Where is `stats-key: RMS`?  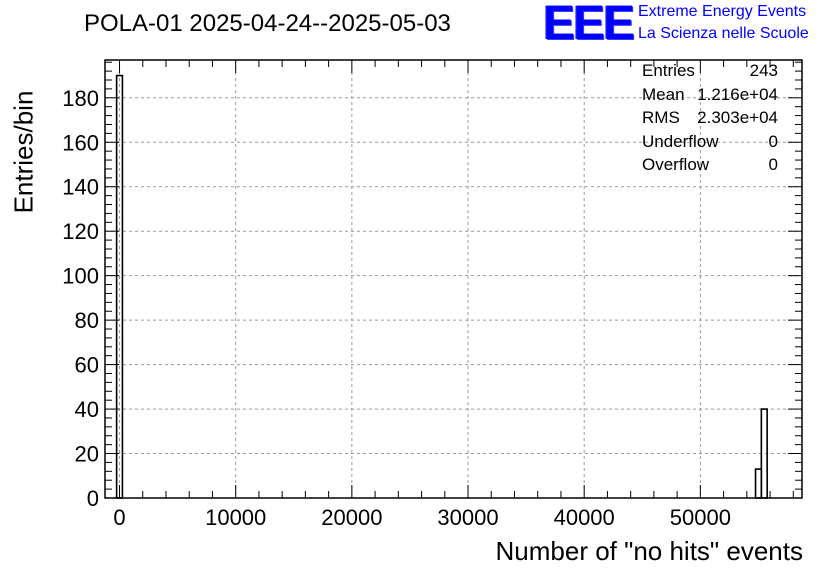 stats-key: RMS is located at coordinates (661, 117).